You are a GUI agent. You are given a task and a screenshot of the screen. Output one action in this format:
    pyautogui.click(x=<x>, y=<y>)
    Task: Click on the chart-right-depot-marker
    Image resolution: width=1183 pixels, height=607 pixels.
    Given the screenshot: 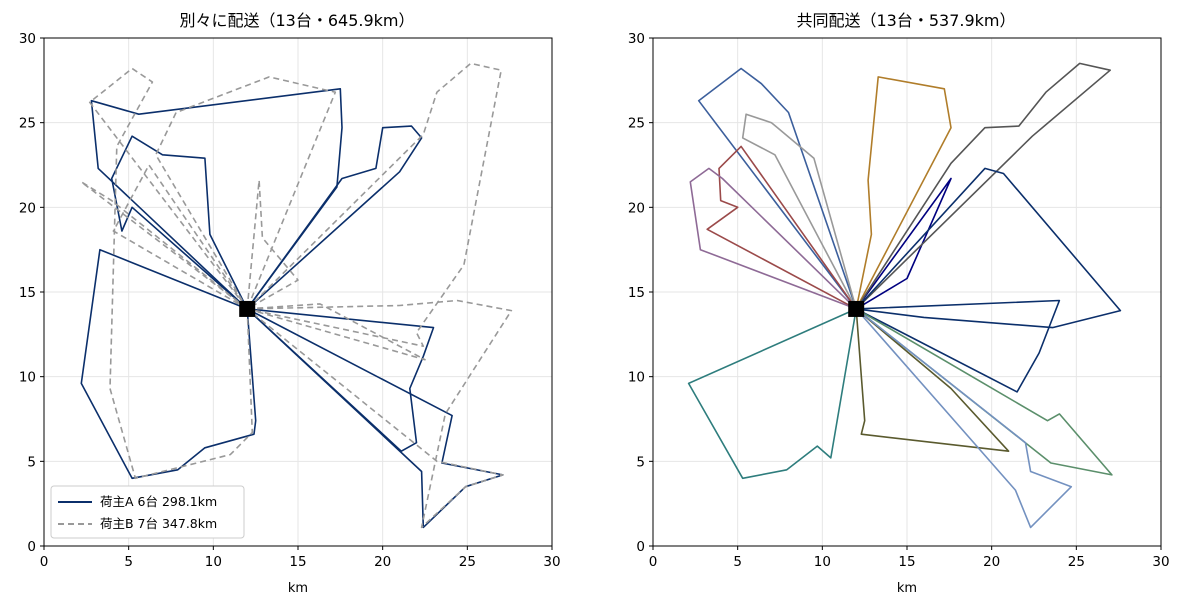 What is the action you would take?
    pyautogui.click(x=856, y=308)
    